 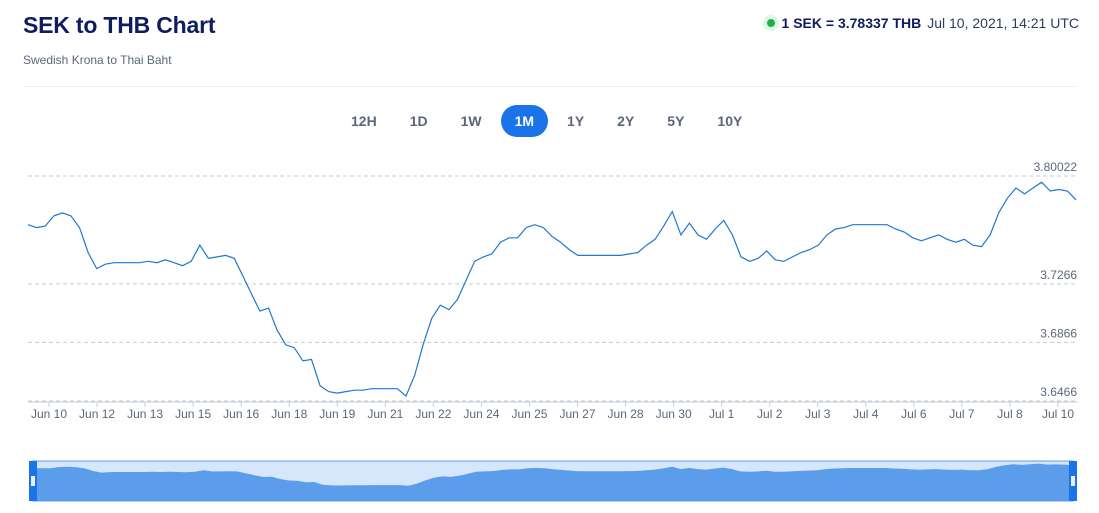 What do you see at coordinates (241, 414) in the screenshot?
I see `x-tick-label: Jun 16` at bounding box center [241, 414].